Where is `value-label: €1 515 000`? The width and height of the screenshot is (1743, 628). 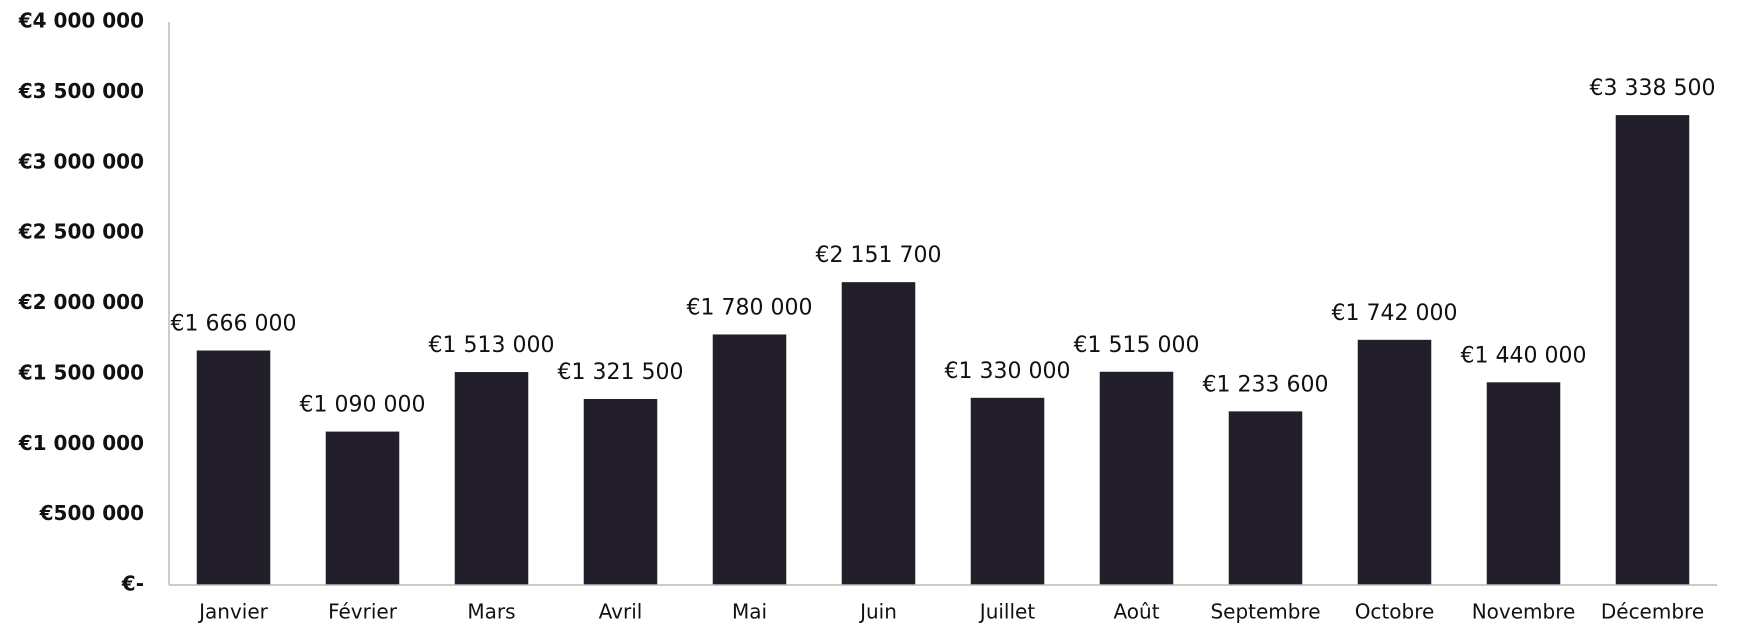 value-label: €1 515 000 is located at coordinates (1137, 345).